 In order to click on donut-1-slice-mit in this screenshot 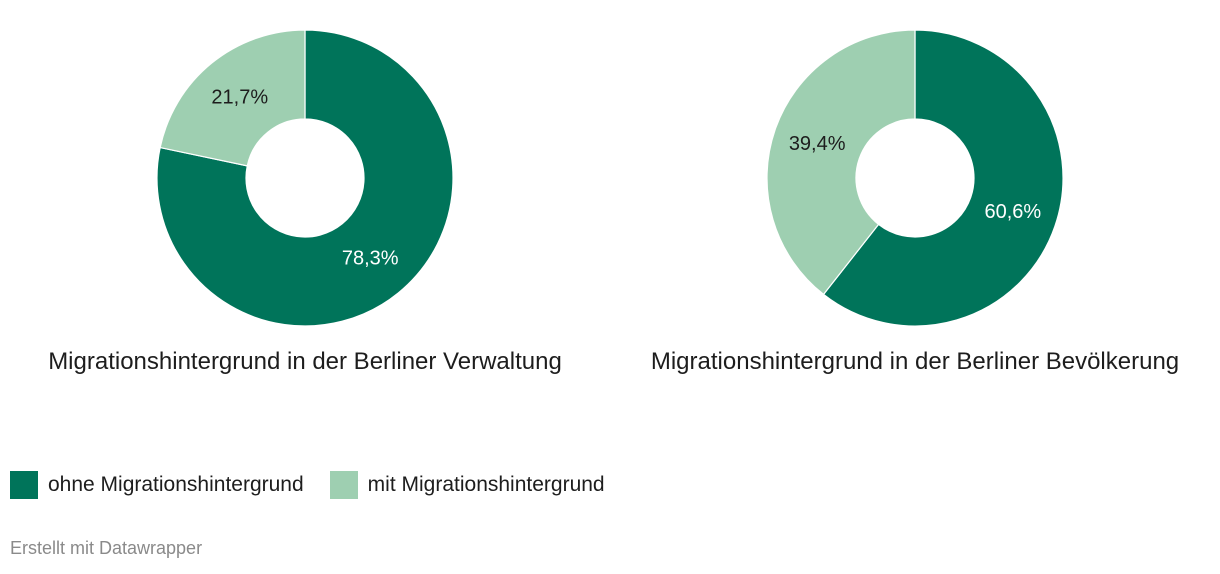, I will do `click(232, 98)`.